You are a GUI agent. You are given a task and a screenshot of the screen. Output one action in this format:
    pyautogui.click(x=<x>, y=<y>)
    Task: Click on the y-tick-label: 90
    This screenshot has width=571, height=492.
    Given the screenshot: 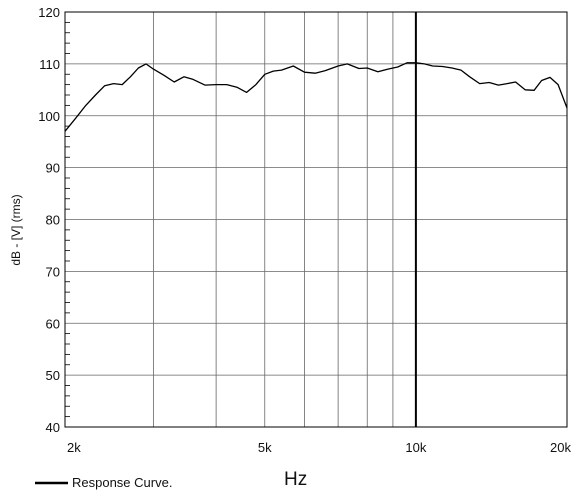 What is the action you would take?
    pyautogui.click(x=53, y=168)
    